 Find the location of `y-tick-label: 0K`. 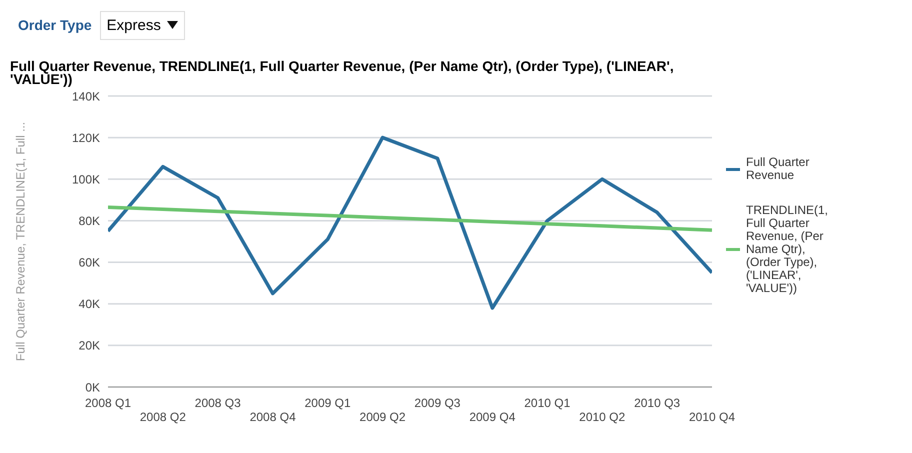

y-tick-label: 0K is located at coordinates (92, 387).